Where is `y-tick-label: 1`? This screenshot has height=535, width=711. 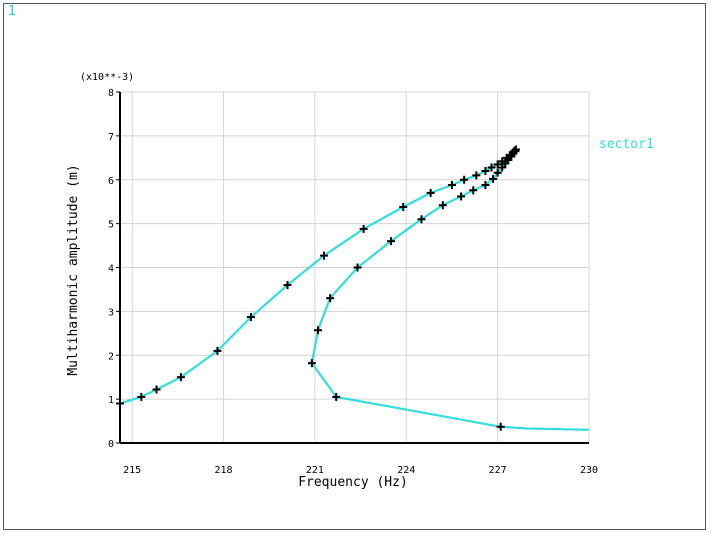
y-tick-label: 1 is located at coordinates (111, 400).